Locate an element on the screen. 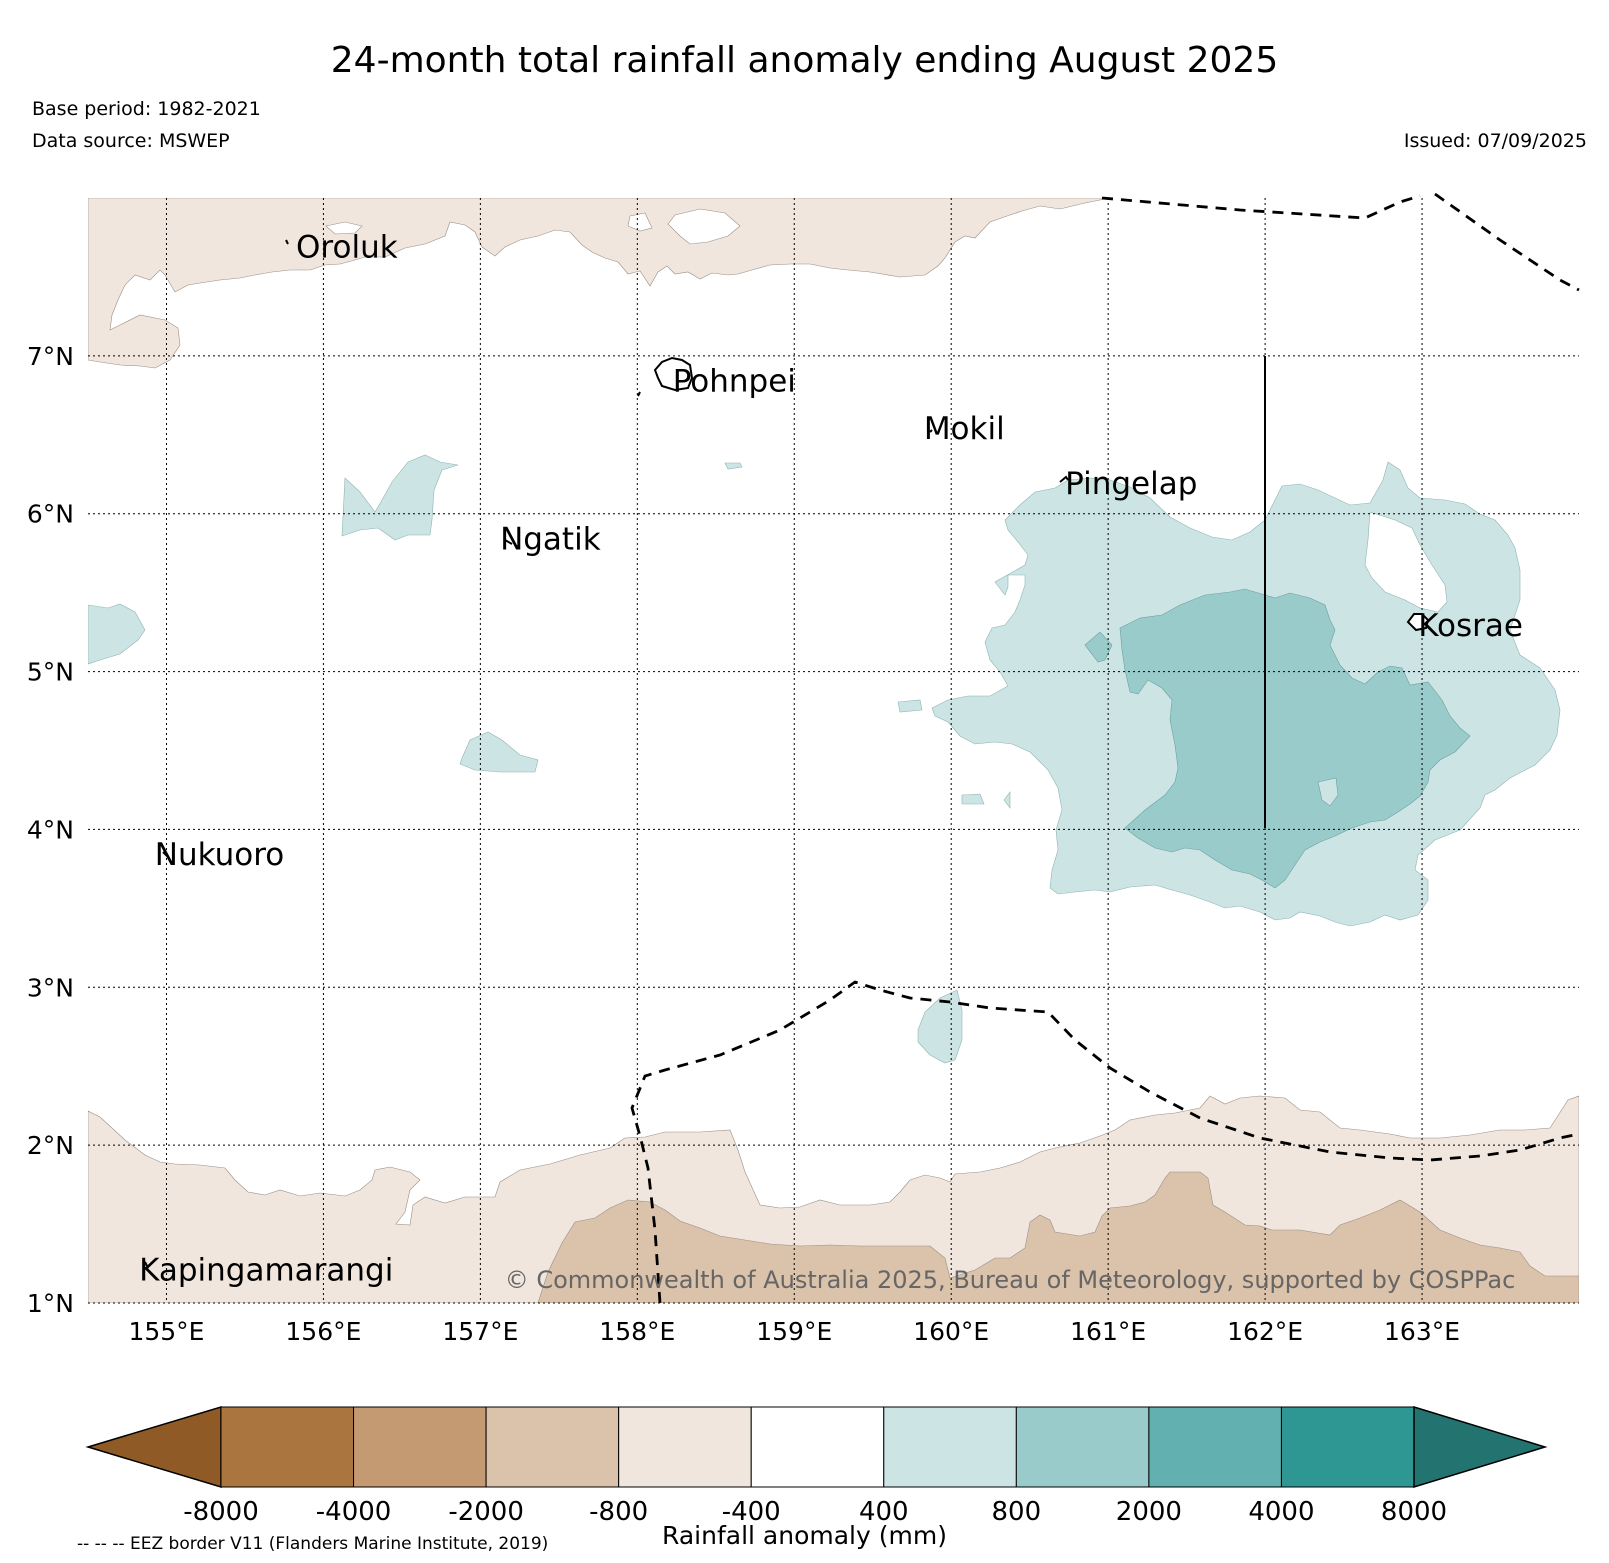  colorbar-tick-label: -4000 is located at coordinates (354, 1512).